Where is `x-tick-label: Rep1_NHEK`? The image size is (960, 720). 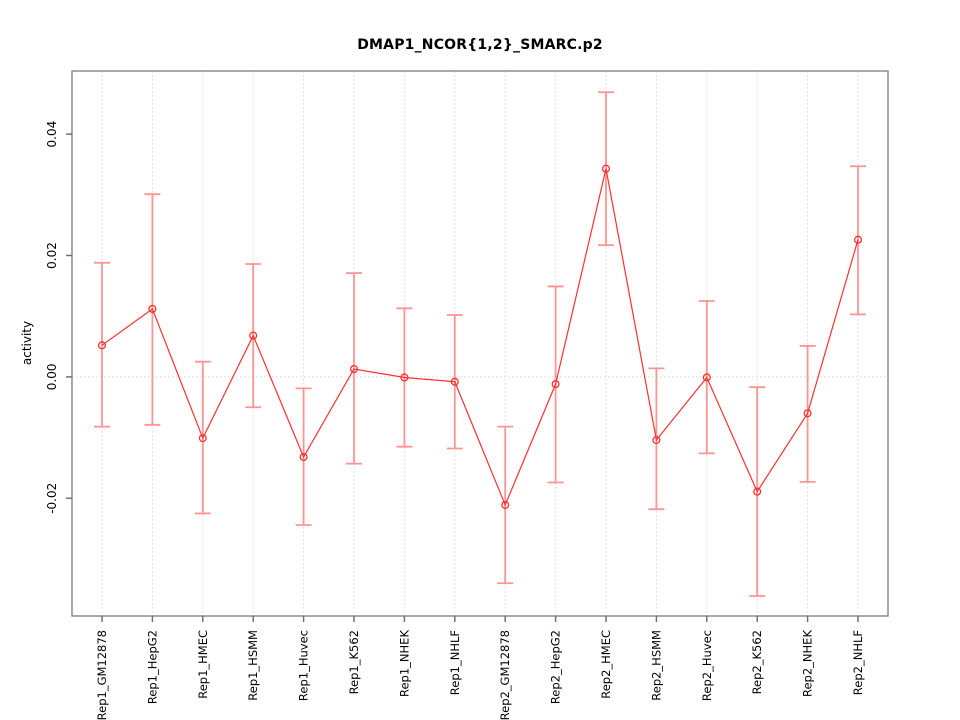
x-tick-label: Rep1_NHEK is located at coordinates (404, 663).